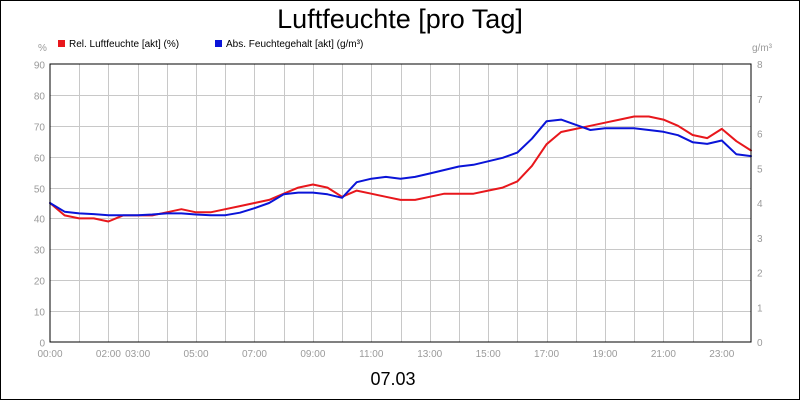 The width and height of the screenshot is (800, 400). What do you see at coordinates (663, 354) in the screenshot?
I see `x-axis-tick-label: 21:00` at bounding box center [663, 354].